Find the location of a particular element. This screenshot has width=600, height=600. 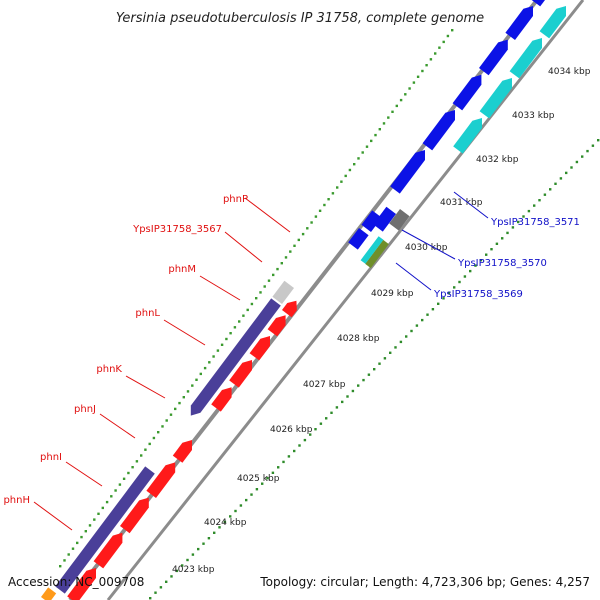

gene-label-right: YpsIP31758_3571 is located at coordinates (535, 222).